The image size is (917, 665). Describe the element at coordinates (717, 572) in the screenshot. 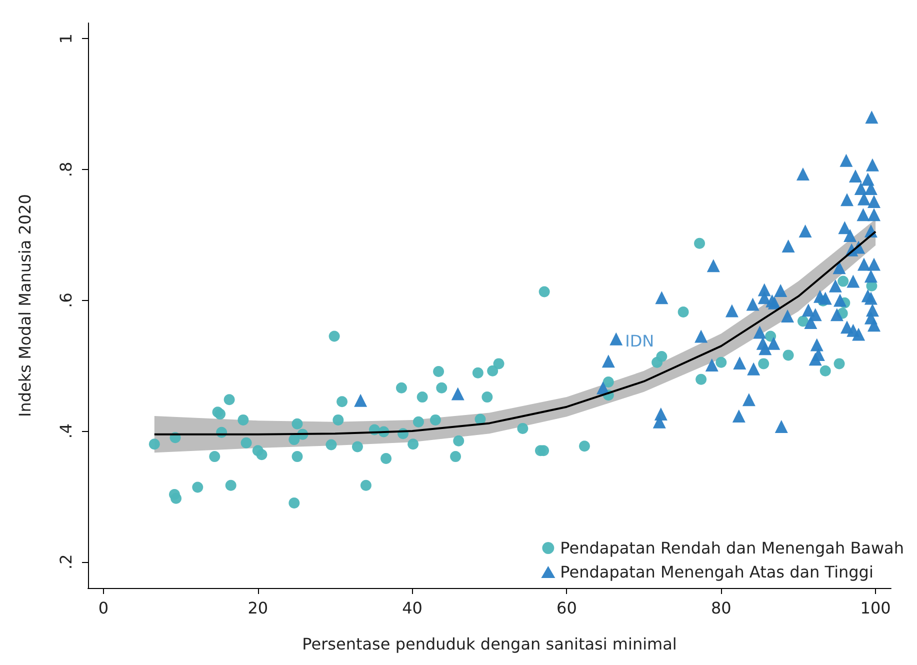

I see `legend-label: Pendapatan Menengah Atas dan Tinggi` at that location.